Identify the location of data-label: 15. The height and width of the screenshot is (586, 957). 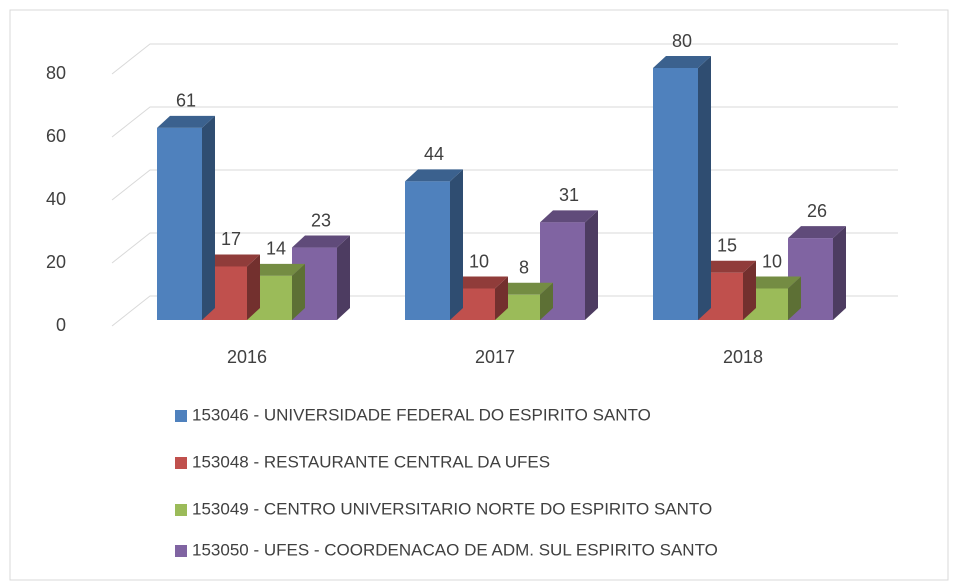
(727, 246).